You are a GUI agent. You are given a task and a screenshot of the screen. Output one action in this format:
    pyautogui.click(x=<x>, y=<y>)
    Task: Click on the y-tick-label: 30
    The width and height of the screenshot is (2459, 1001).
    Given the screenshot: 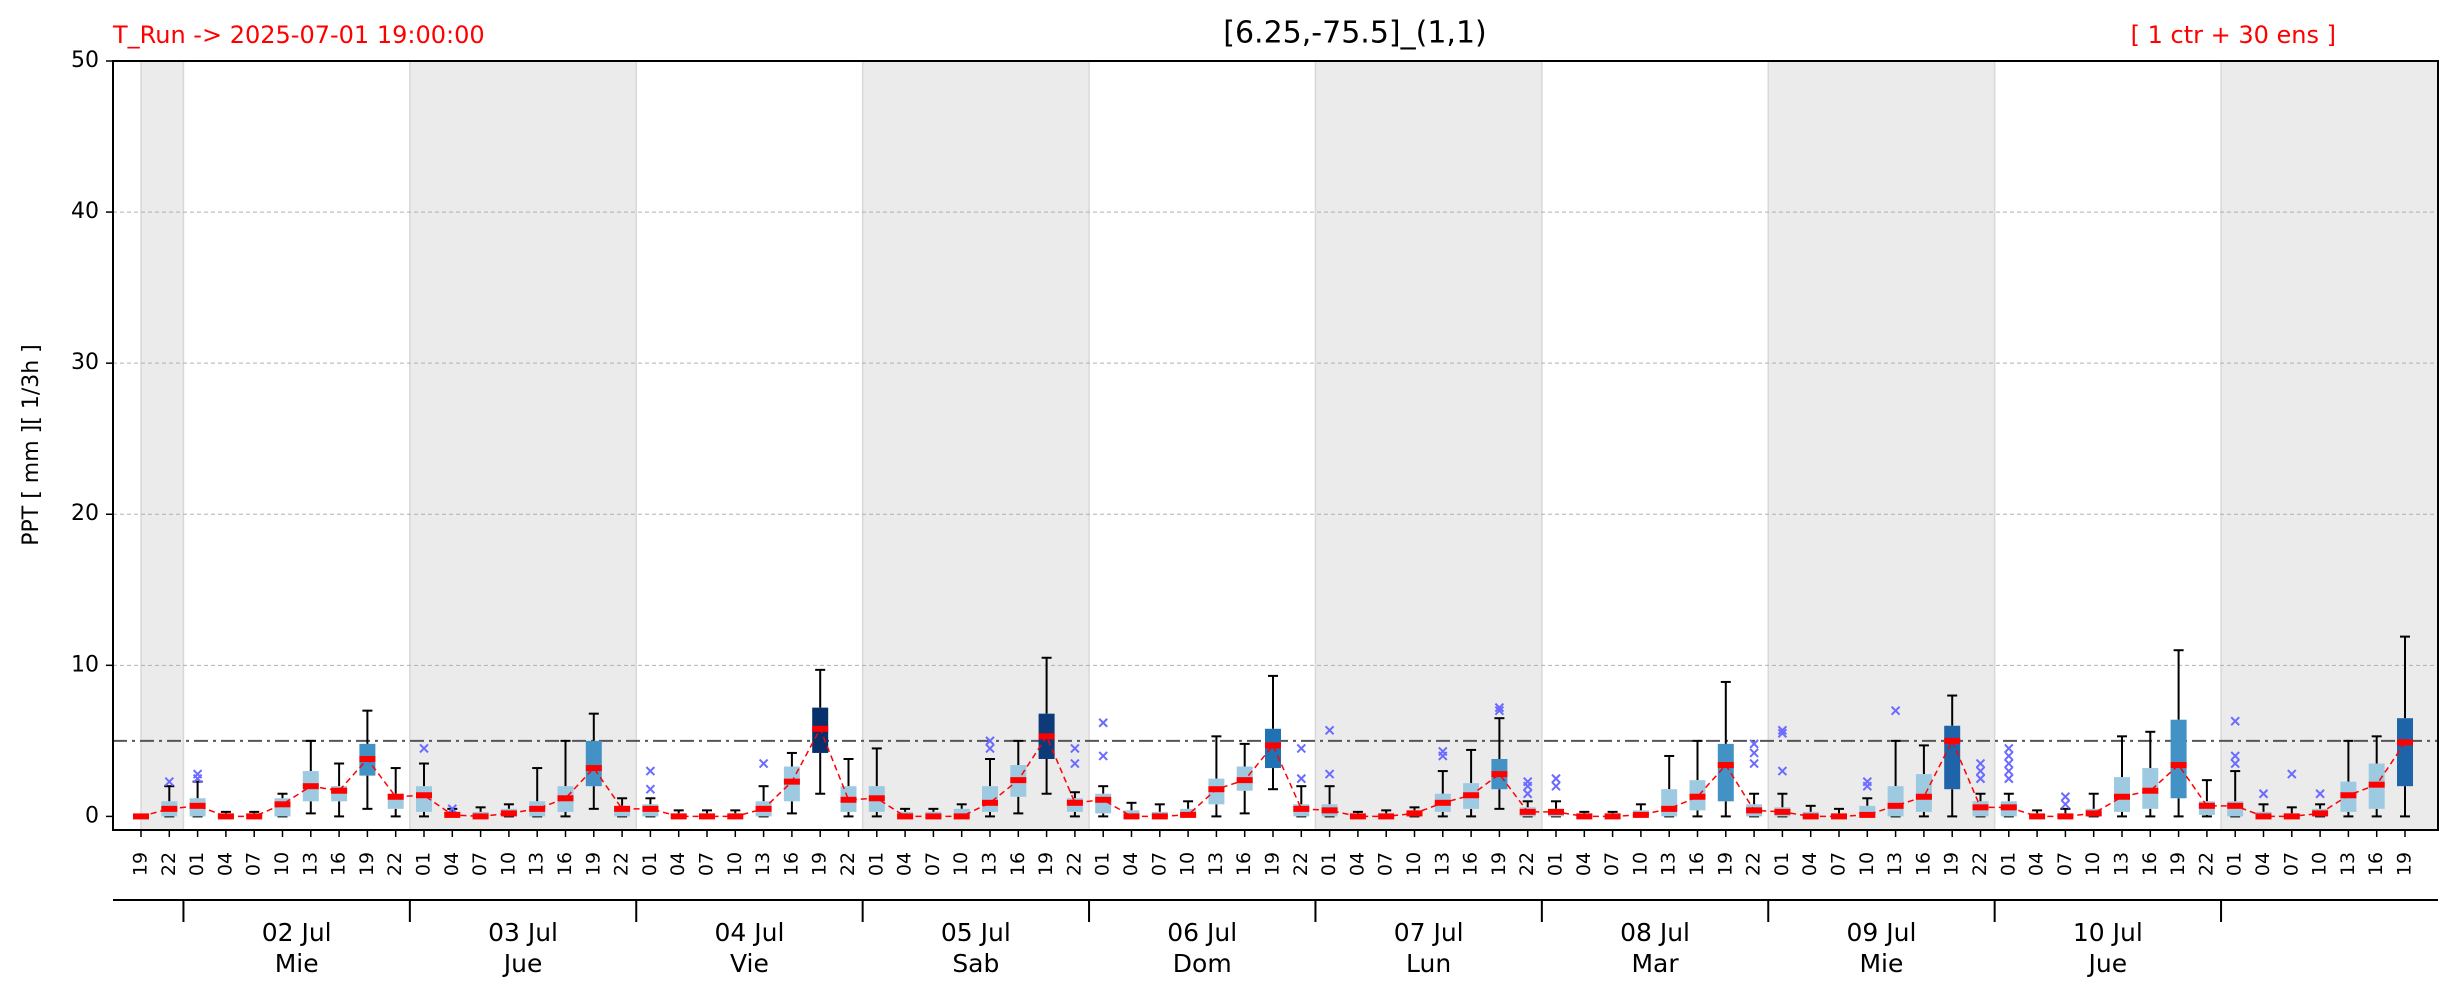 What is the action you would take?
    pyautogui.click(x=85, y=362)
    